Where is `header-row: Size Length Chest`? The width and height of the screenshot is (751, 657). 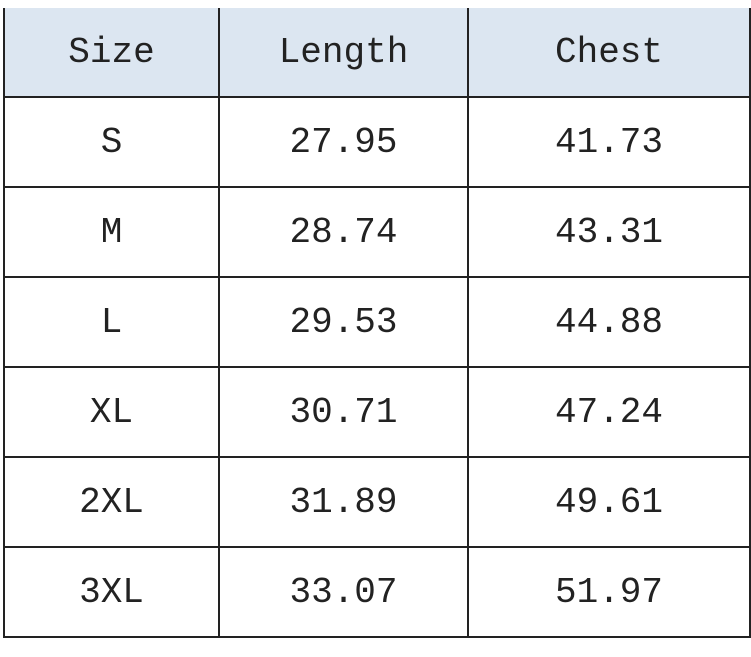
header-row: Size Length Chest is located at coordinates (377, 53).